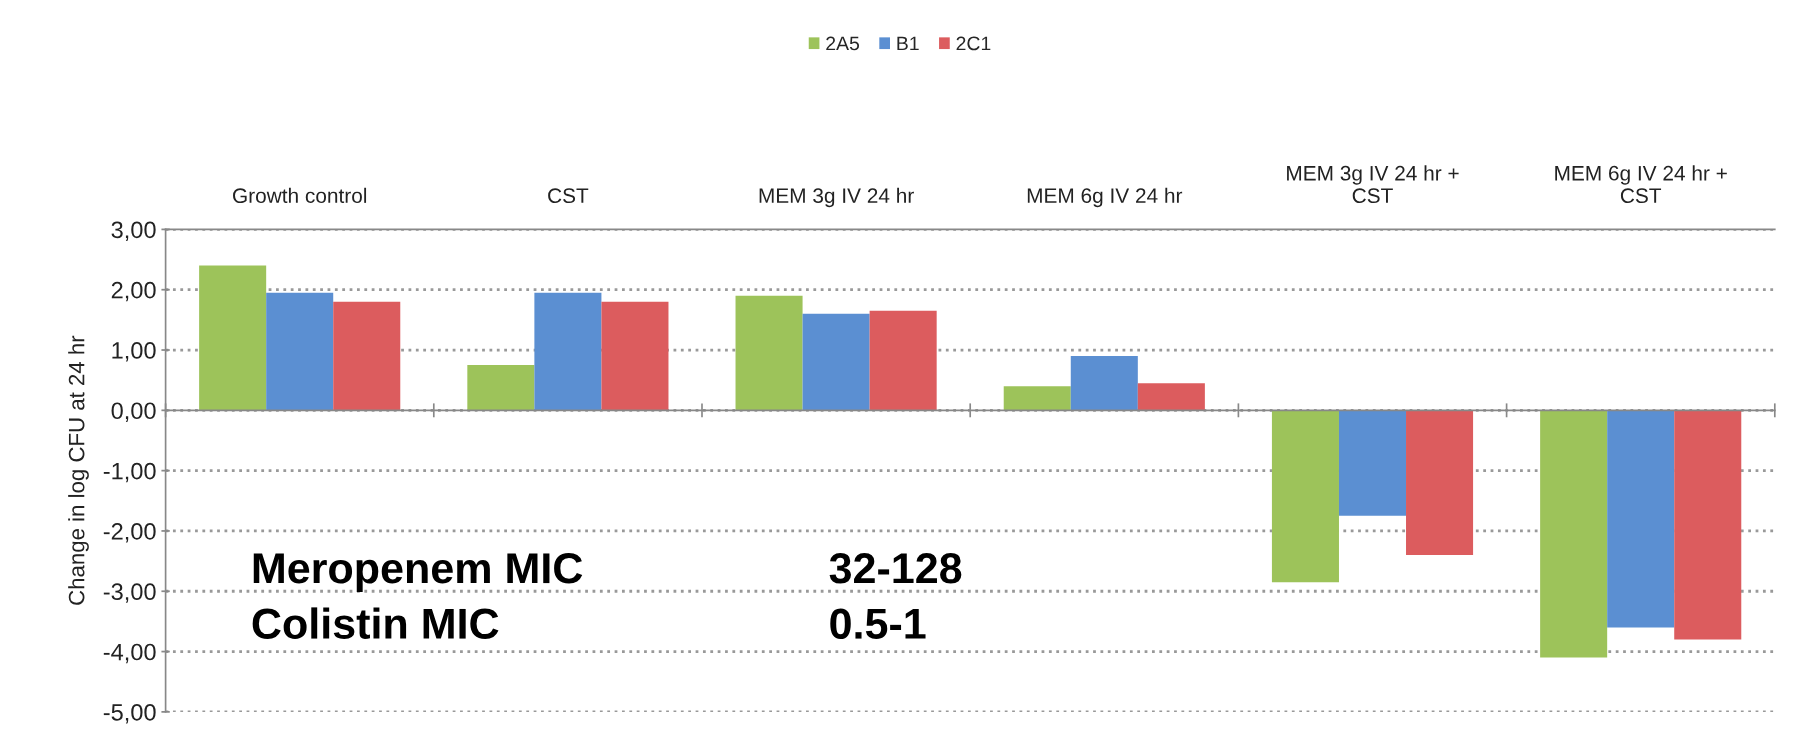 The image size is (1800, 740). Describe the element at coordinates (1641, 184) in the screenshot. I see `x-tick-label: MEM 6g IV 24 hr + CST` at that location.